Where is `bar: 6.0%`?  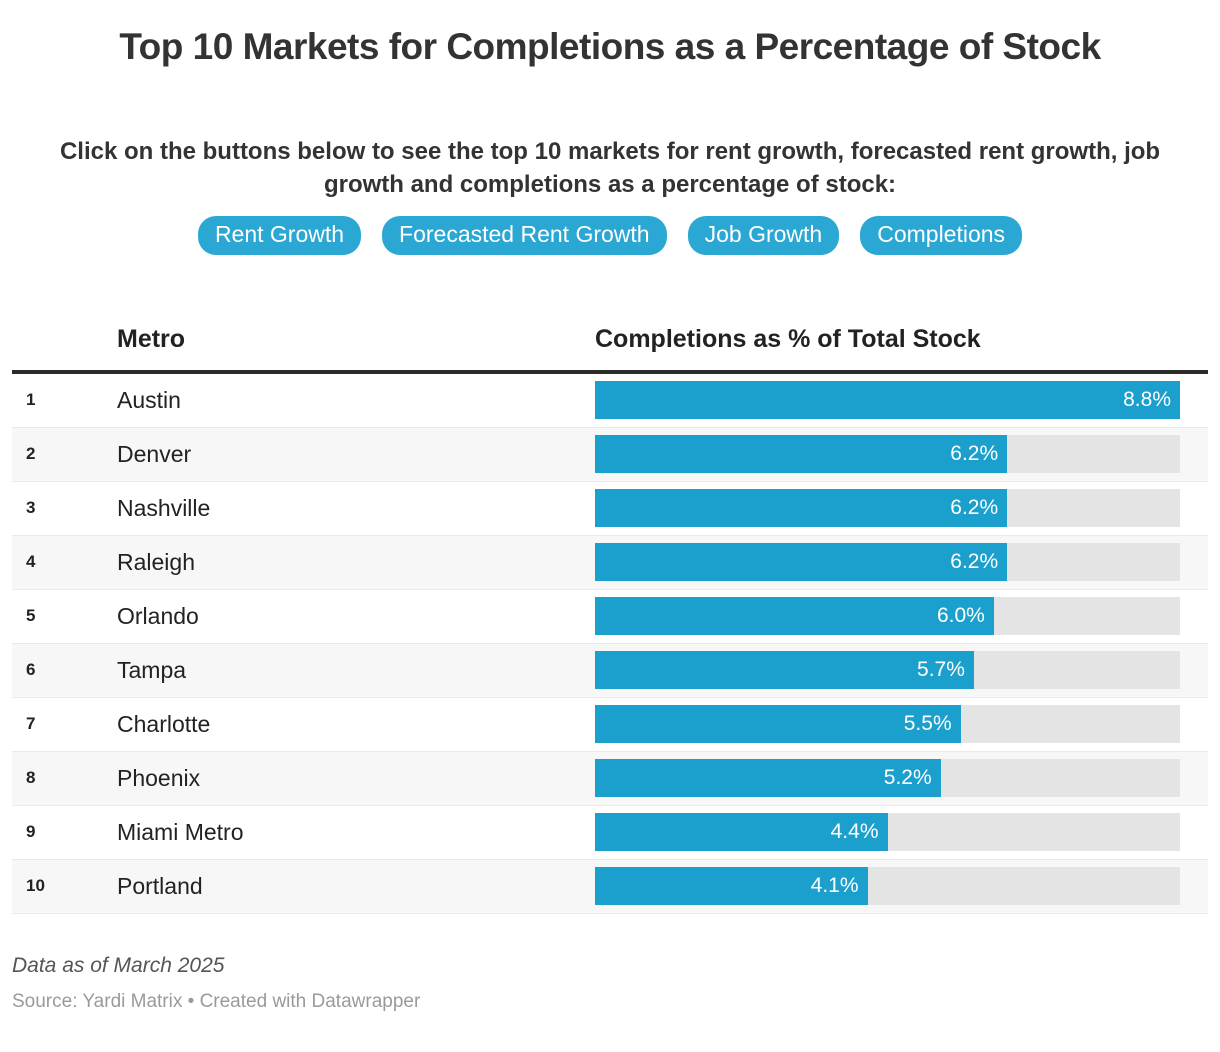
bar: 6.0% is located at coordinates (794, 616).